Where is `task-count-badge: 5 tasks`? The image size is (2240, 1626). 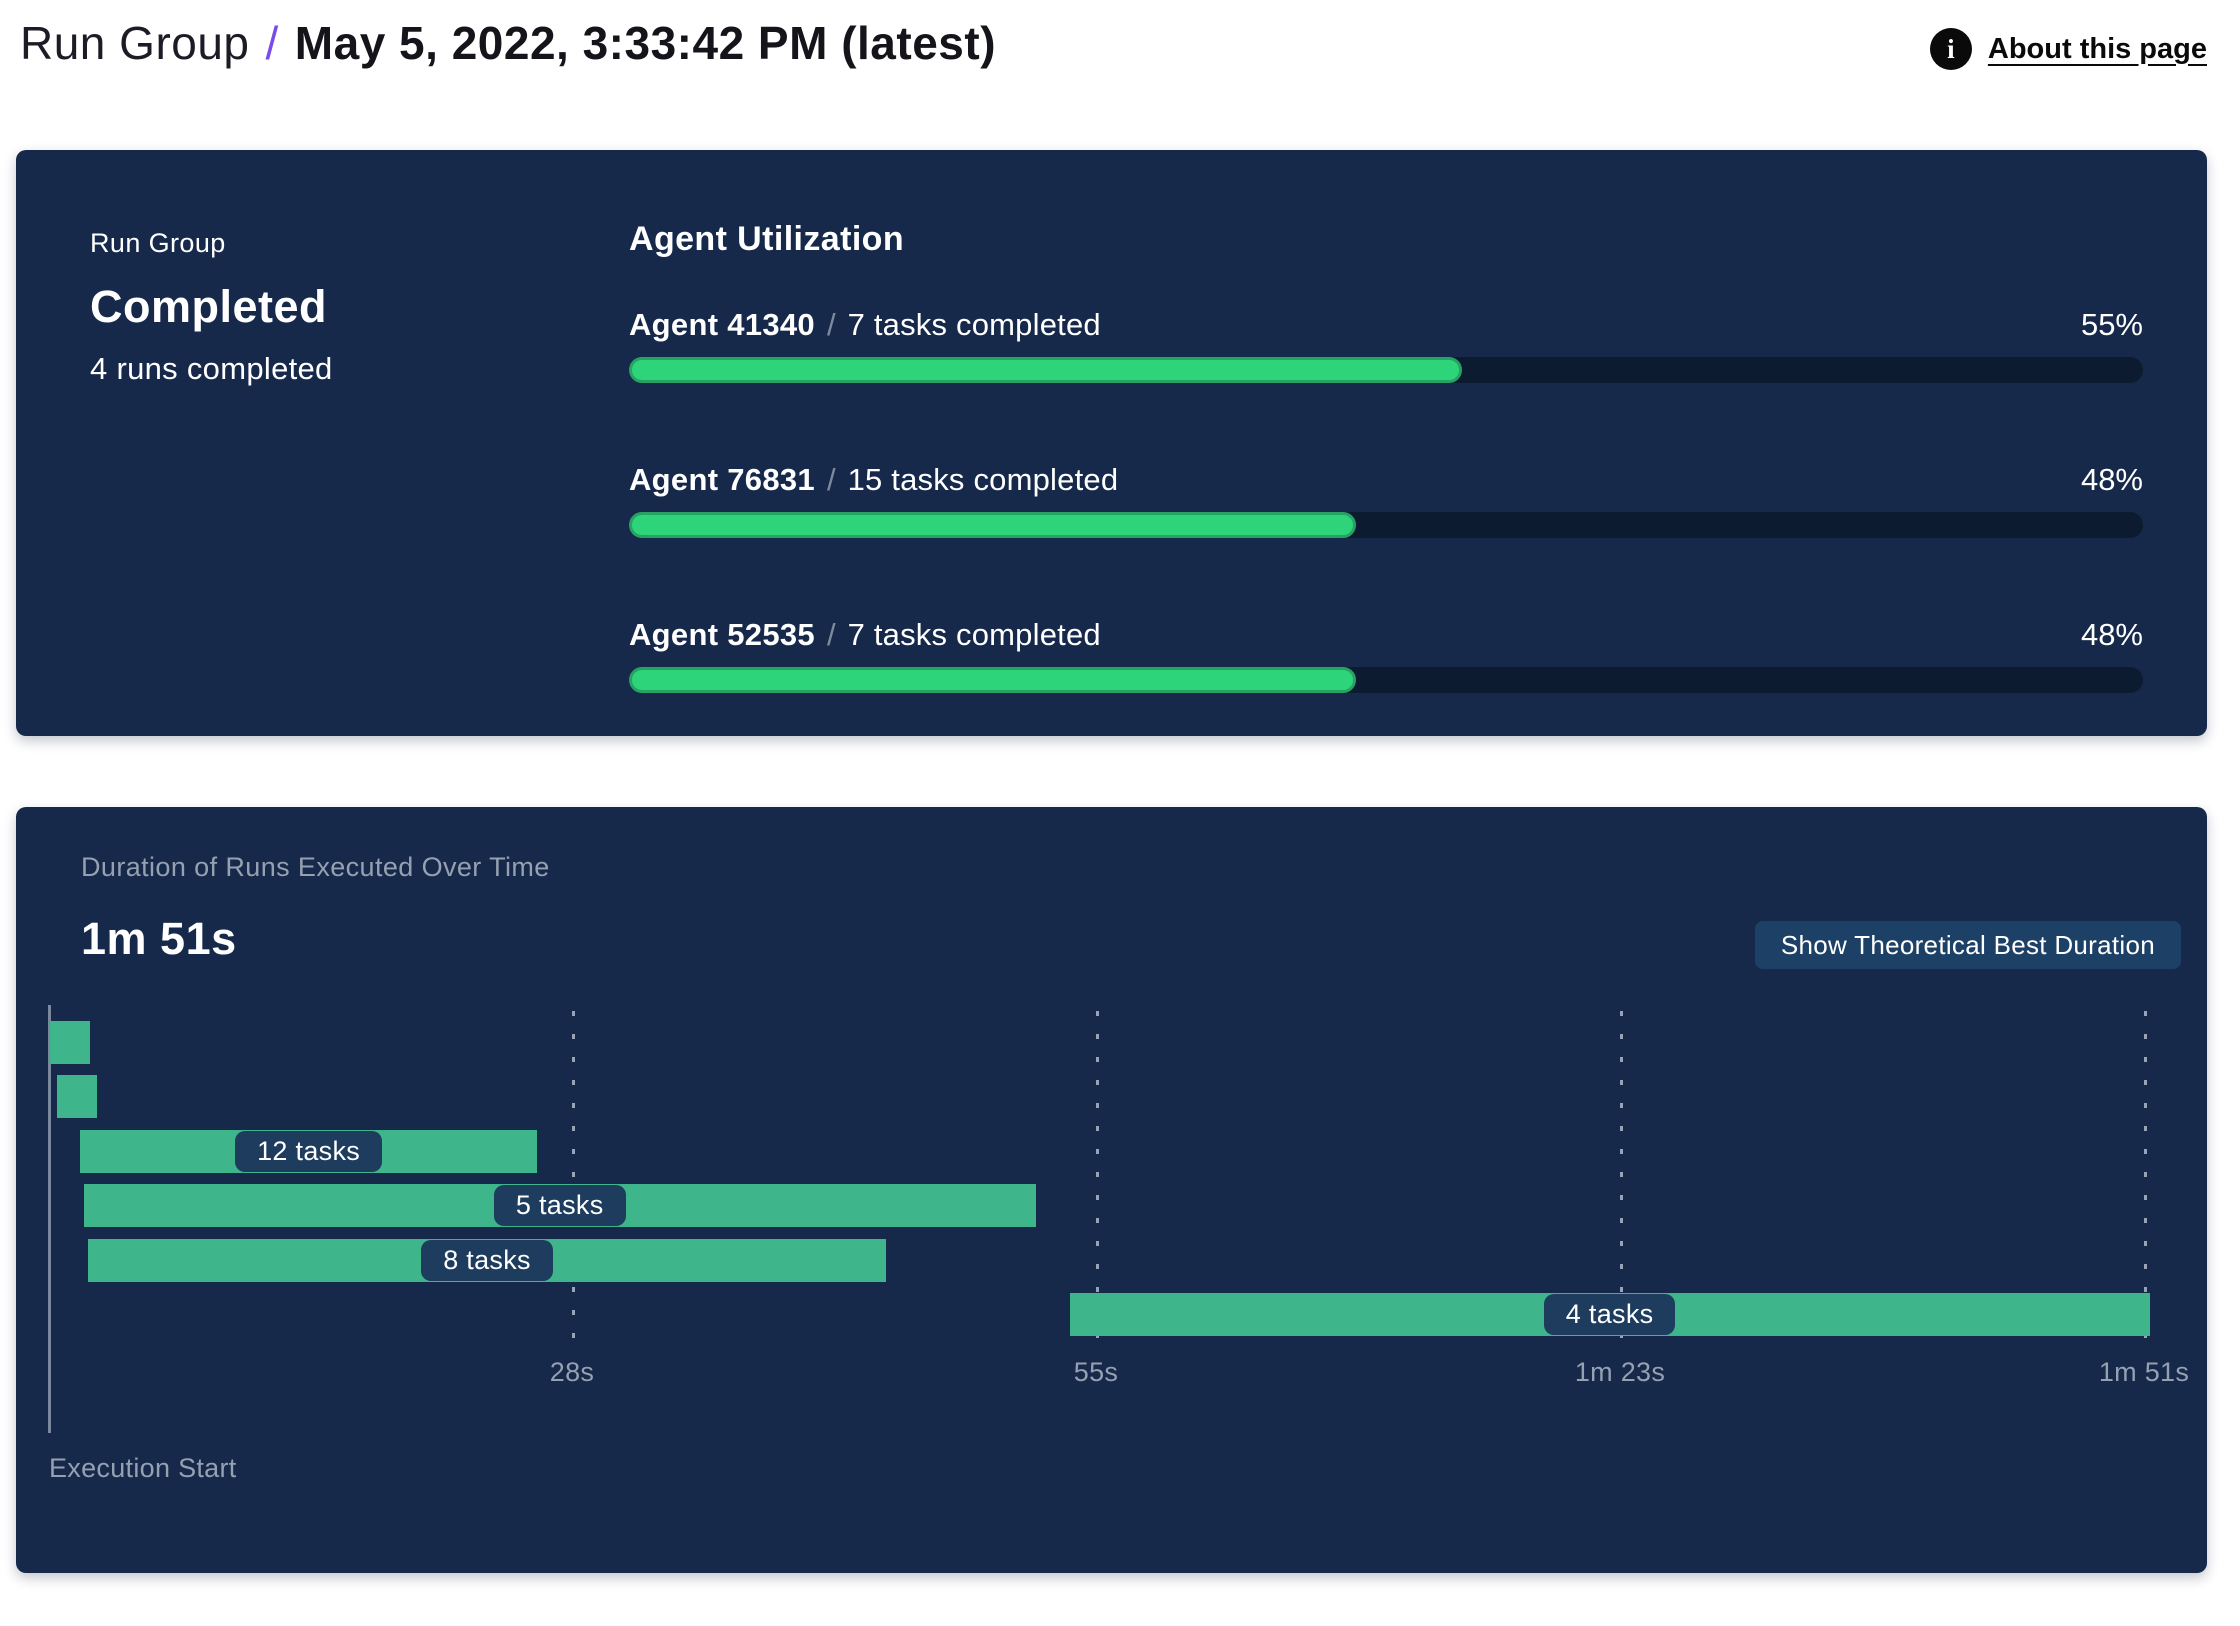
task-count-badge: 5 tasks is located at coordinates (559, 1205).